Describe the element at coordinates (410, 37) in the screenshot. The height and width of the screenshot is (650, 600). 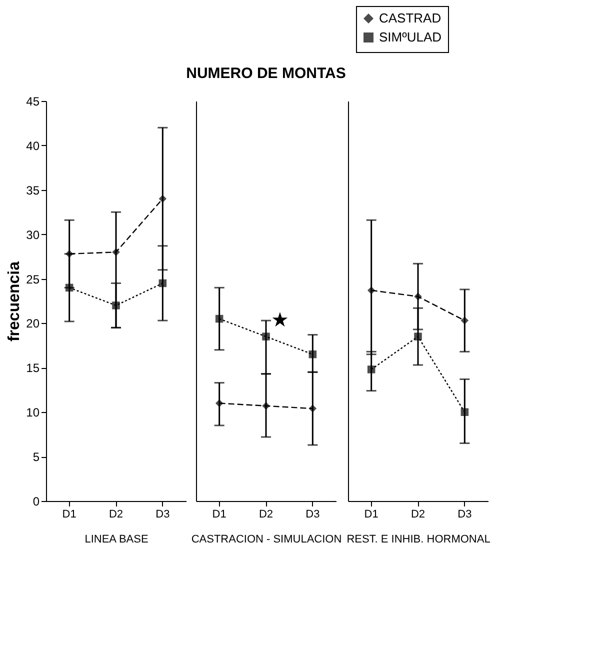
I see `legend-label: SIMºULAD` at that location.